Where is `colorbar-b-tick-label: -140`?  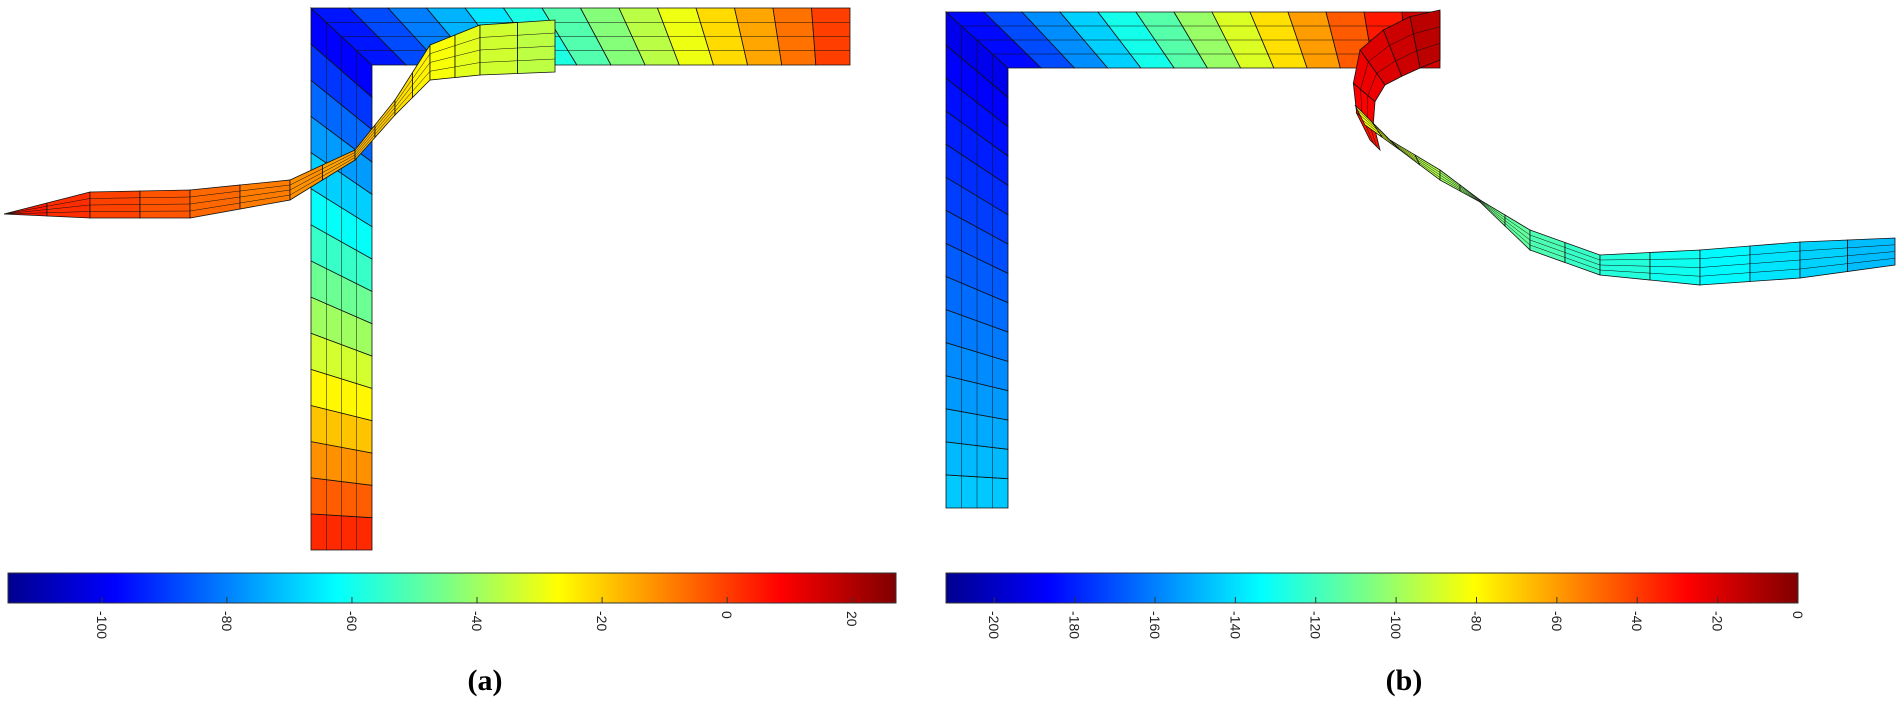
colorbar-b-tick-label: -140 is located at coordinates (1235, 625).